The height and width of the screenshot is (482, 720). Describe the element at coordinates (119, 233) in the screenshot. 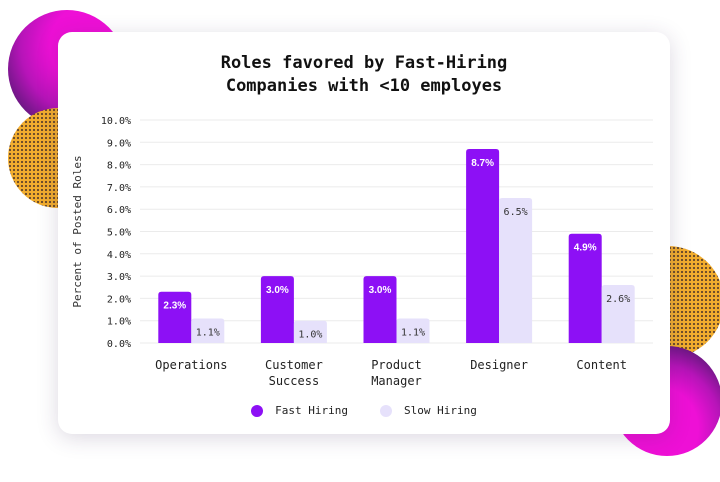

I see `y-tick-label: 5.0%` at that location.